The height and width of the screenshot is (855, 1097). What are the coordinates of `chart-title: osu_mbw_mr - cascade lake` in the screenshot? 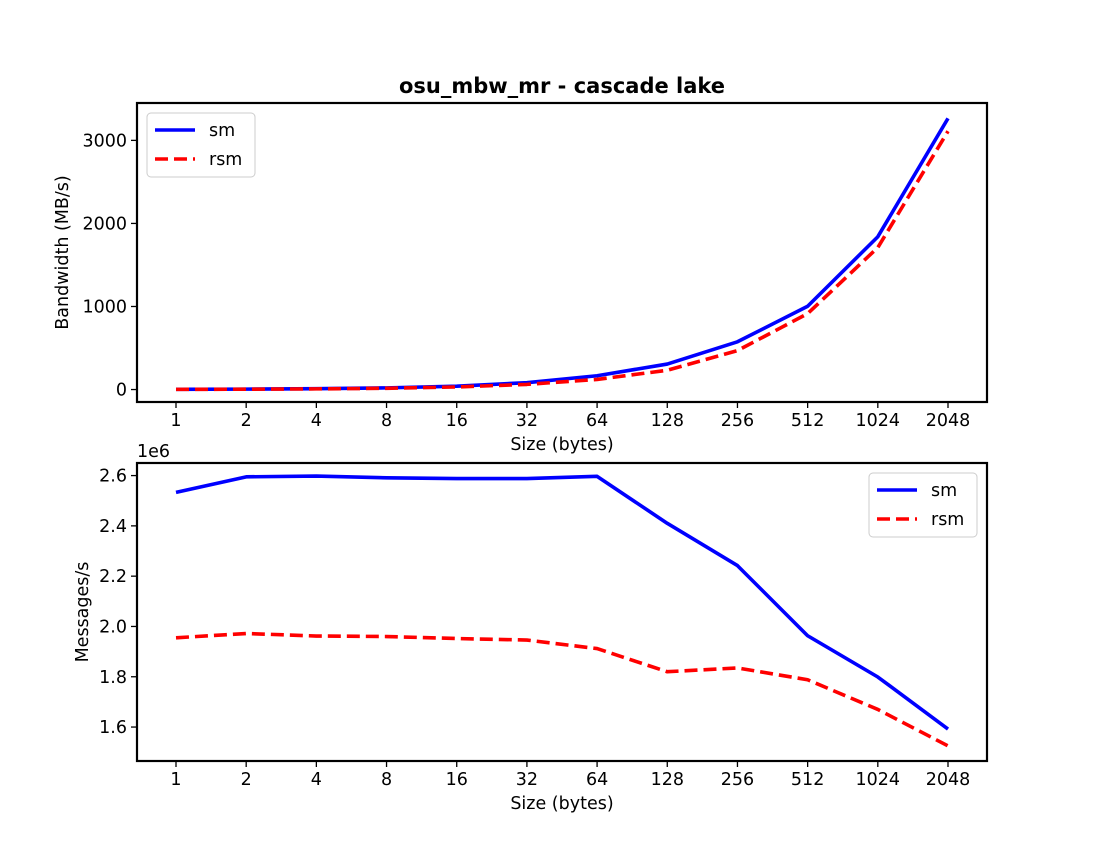 It's located at (562, 86).